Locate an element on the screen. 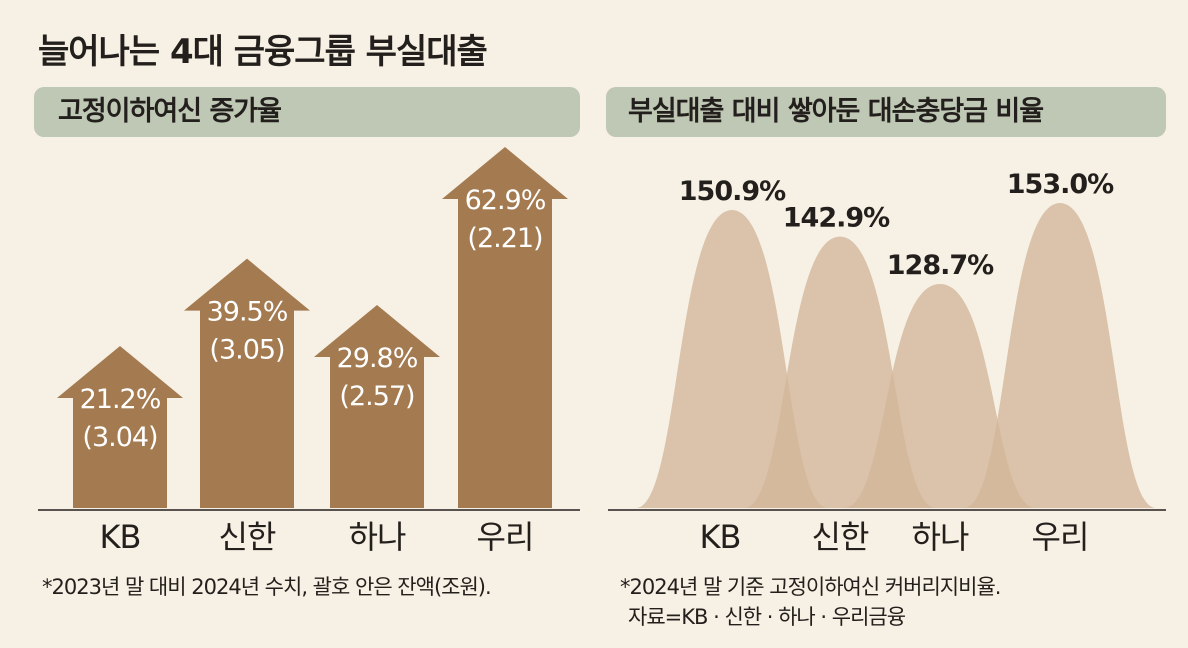  left-chart-title: 고정이하여신 증가율 is located at coordinates (307, 112).